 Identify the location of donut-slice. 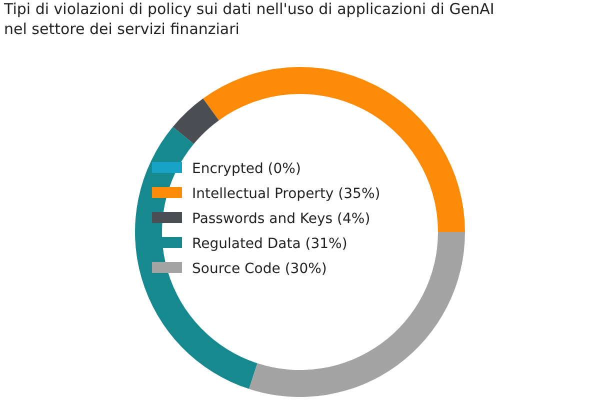
(195, 121).